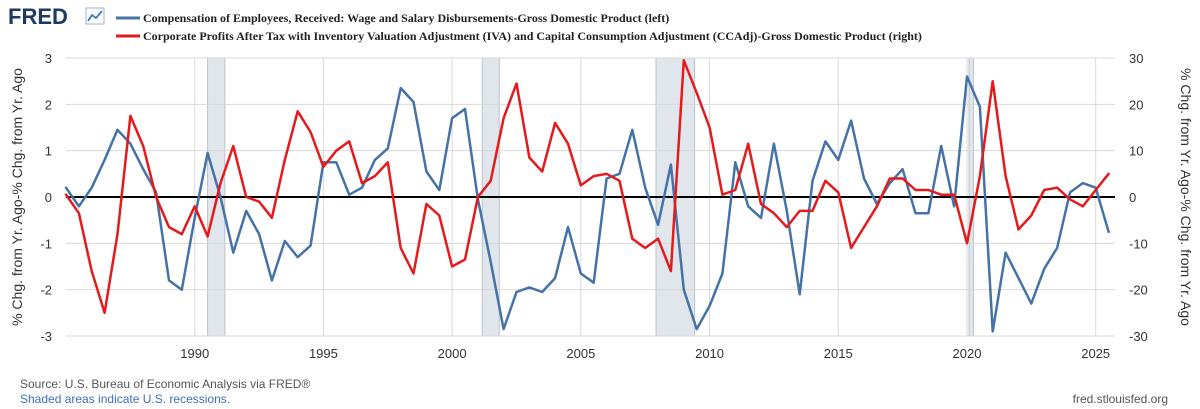  I want to click on fred-logo: FRED, so click(56, 16).